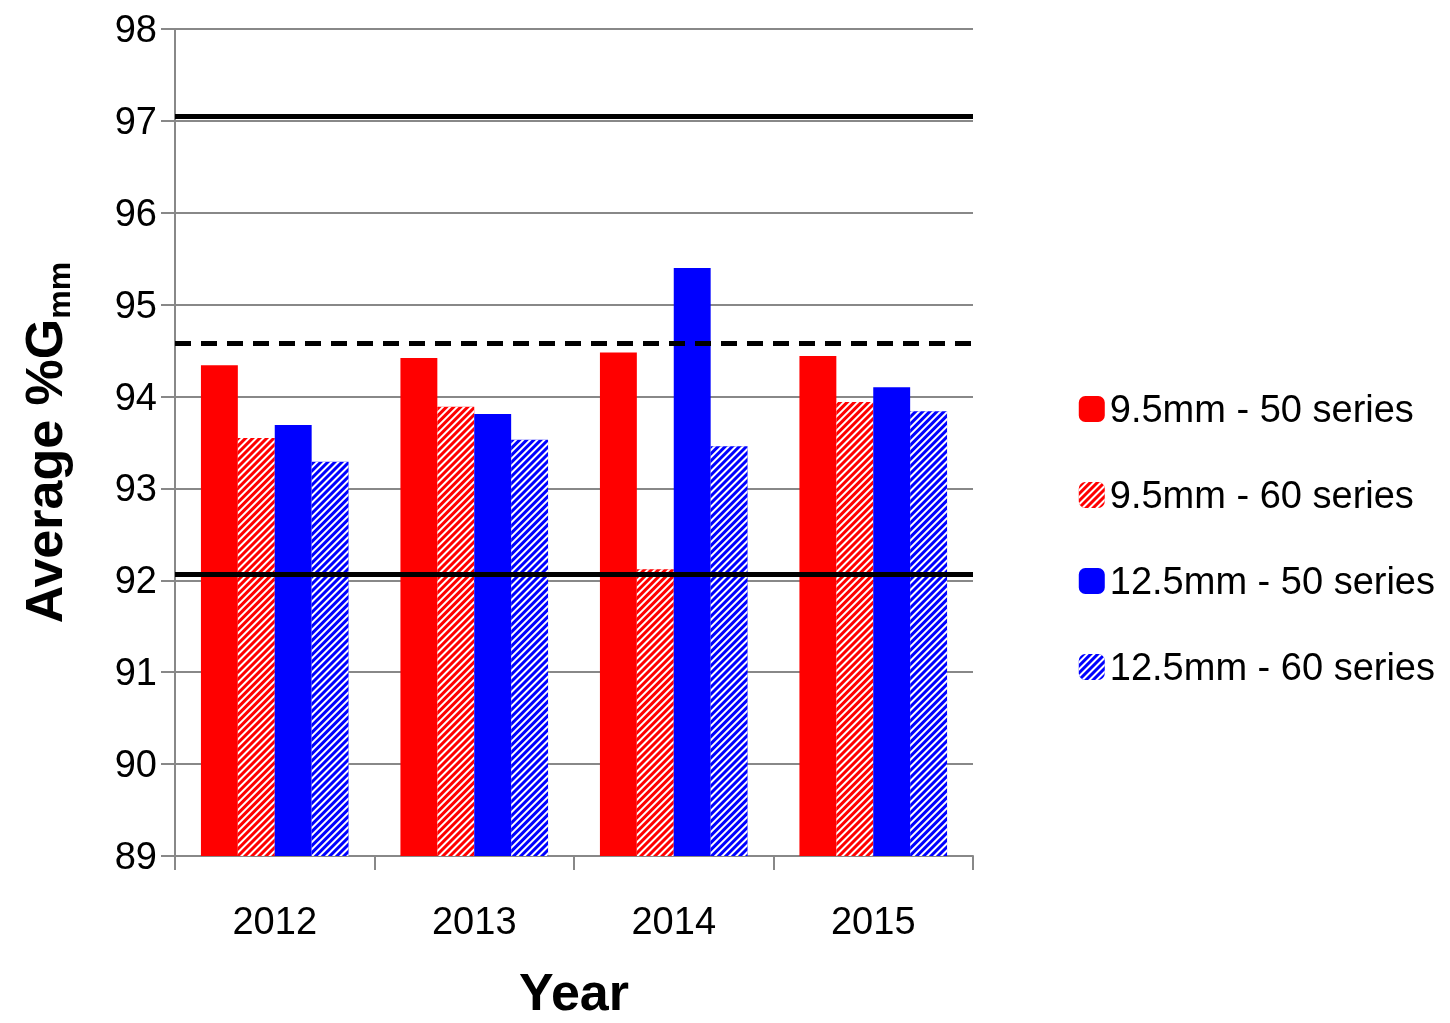  What do you see at coordinates (135, 488) in the screenshot?
I see `y-tick-label: 93` at bounding box center [135, 488].